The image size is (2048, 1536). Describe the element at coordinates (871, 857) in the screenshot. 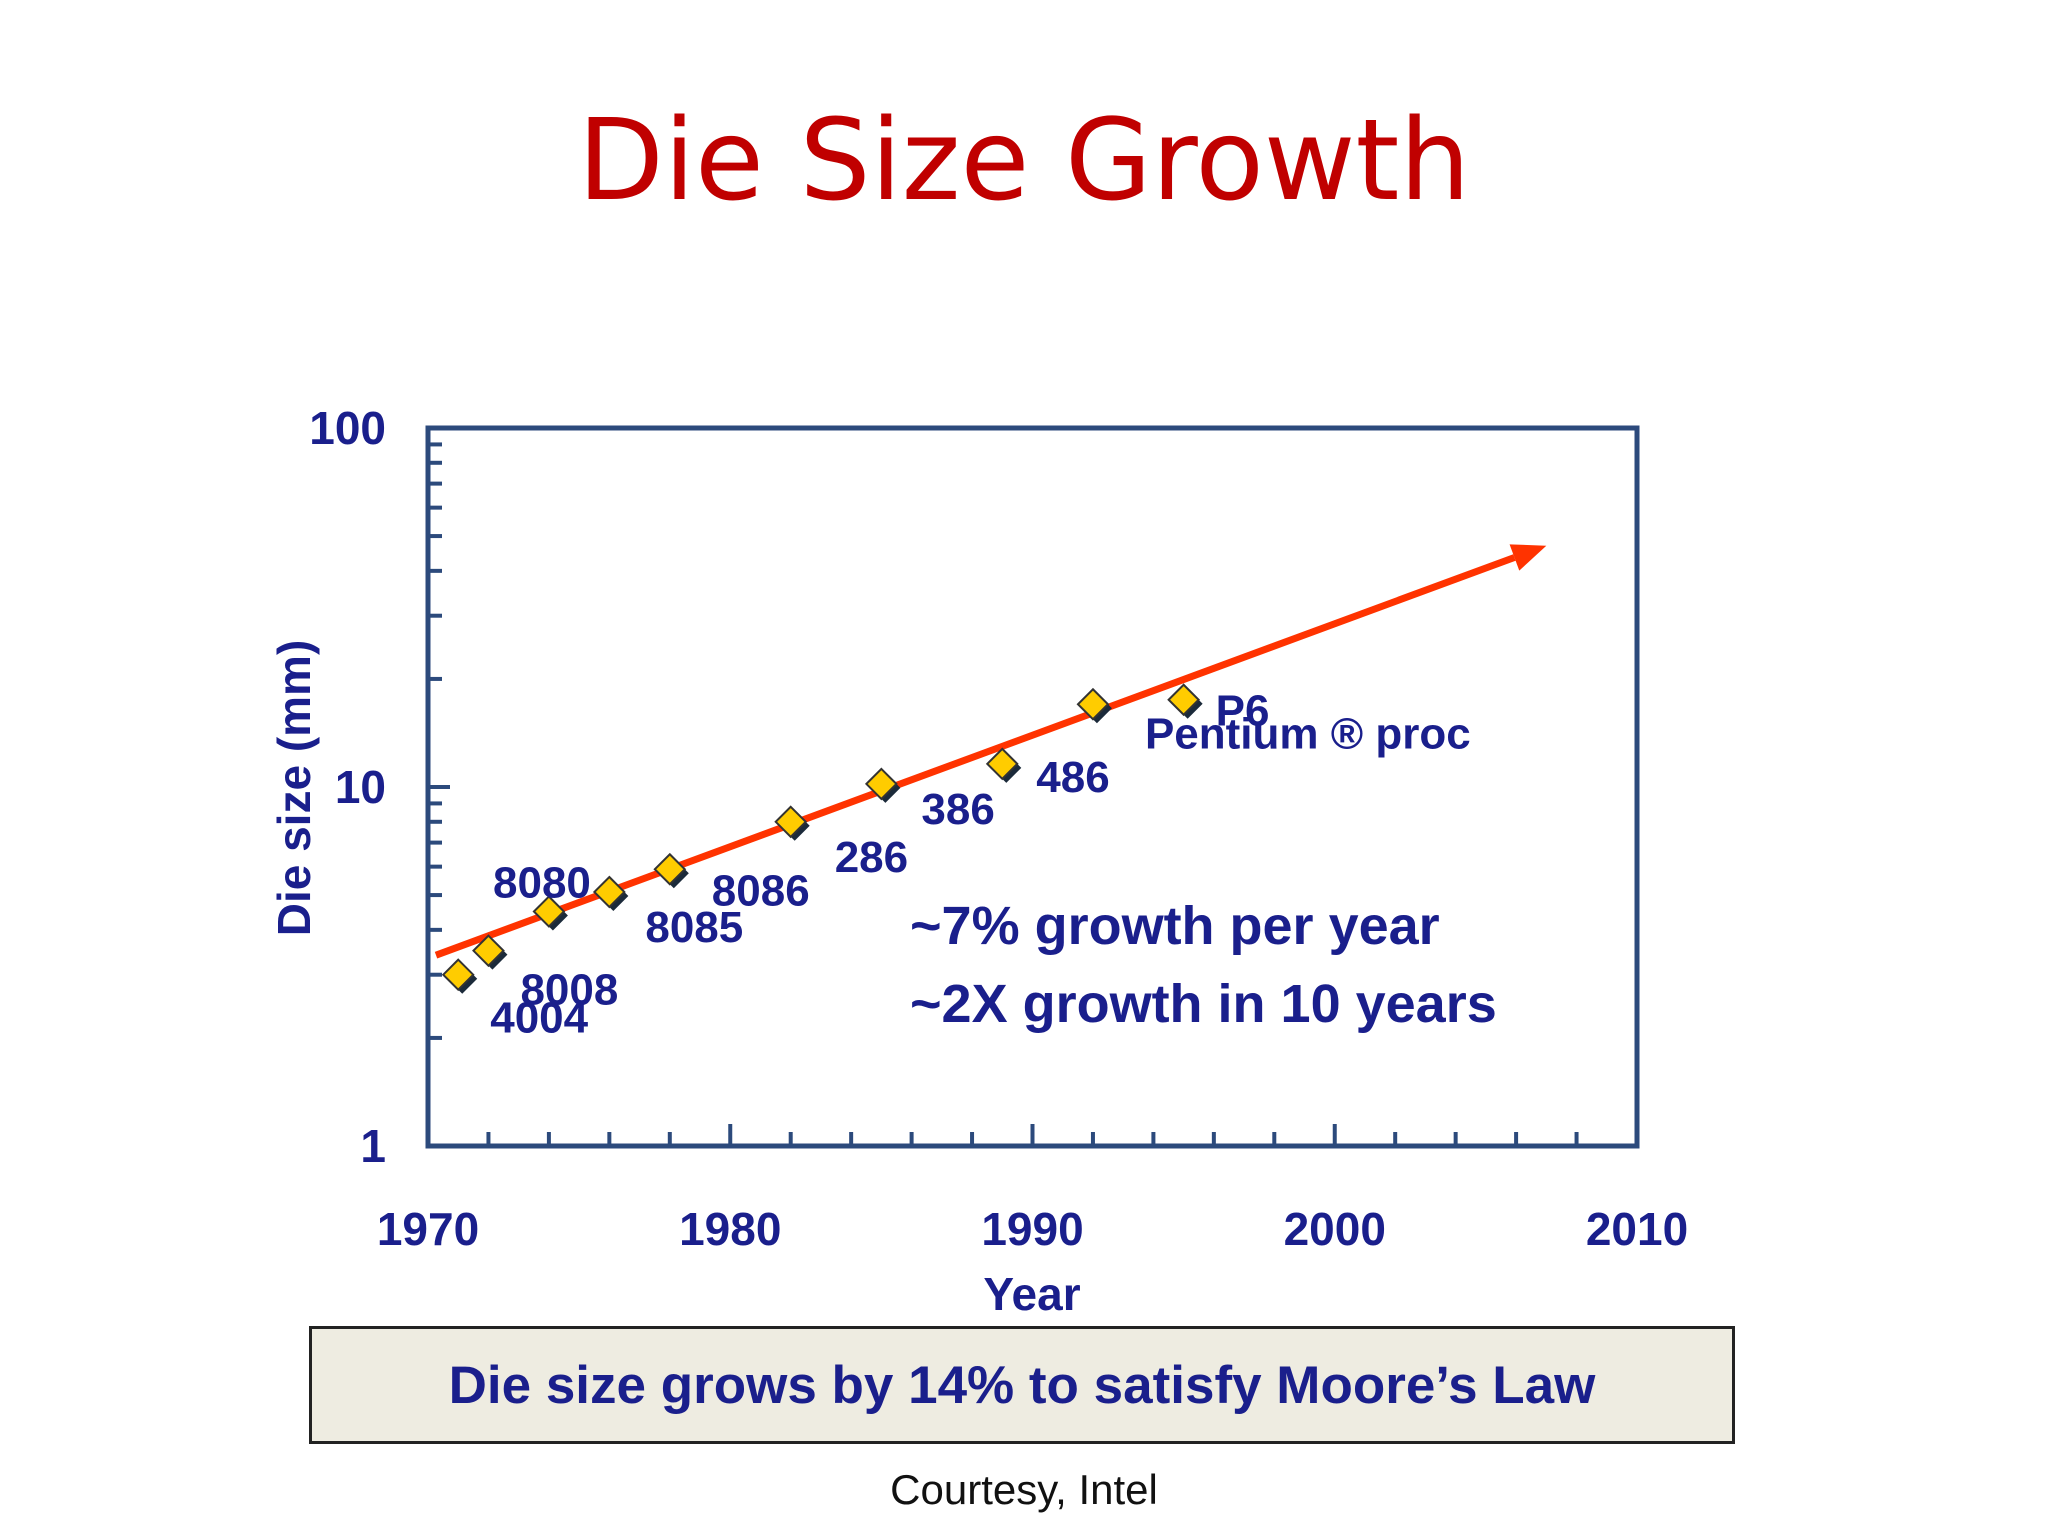

I see `data-point-label: 286` at that location.